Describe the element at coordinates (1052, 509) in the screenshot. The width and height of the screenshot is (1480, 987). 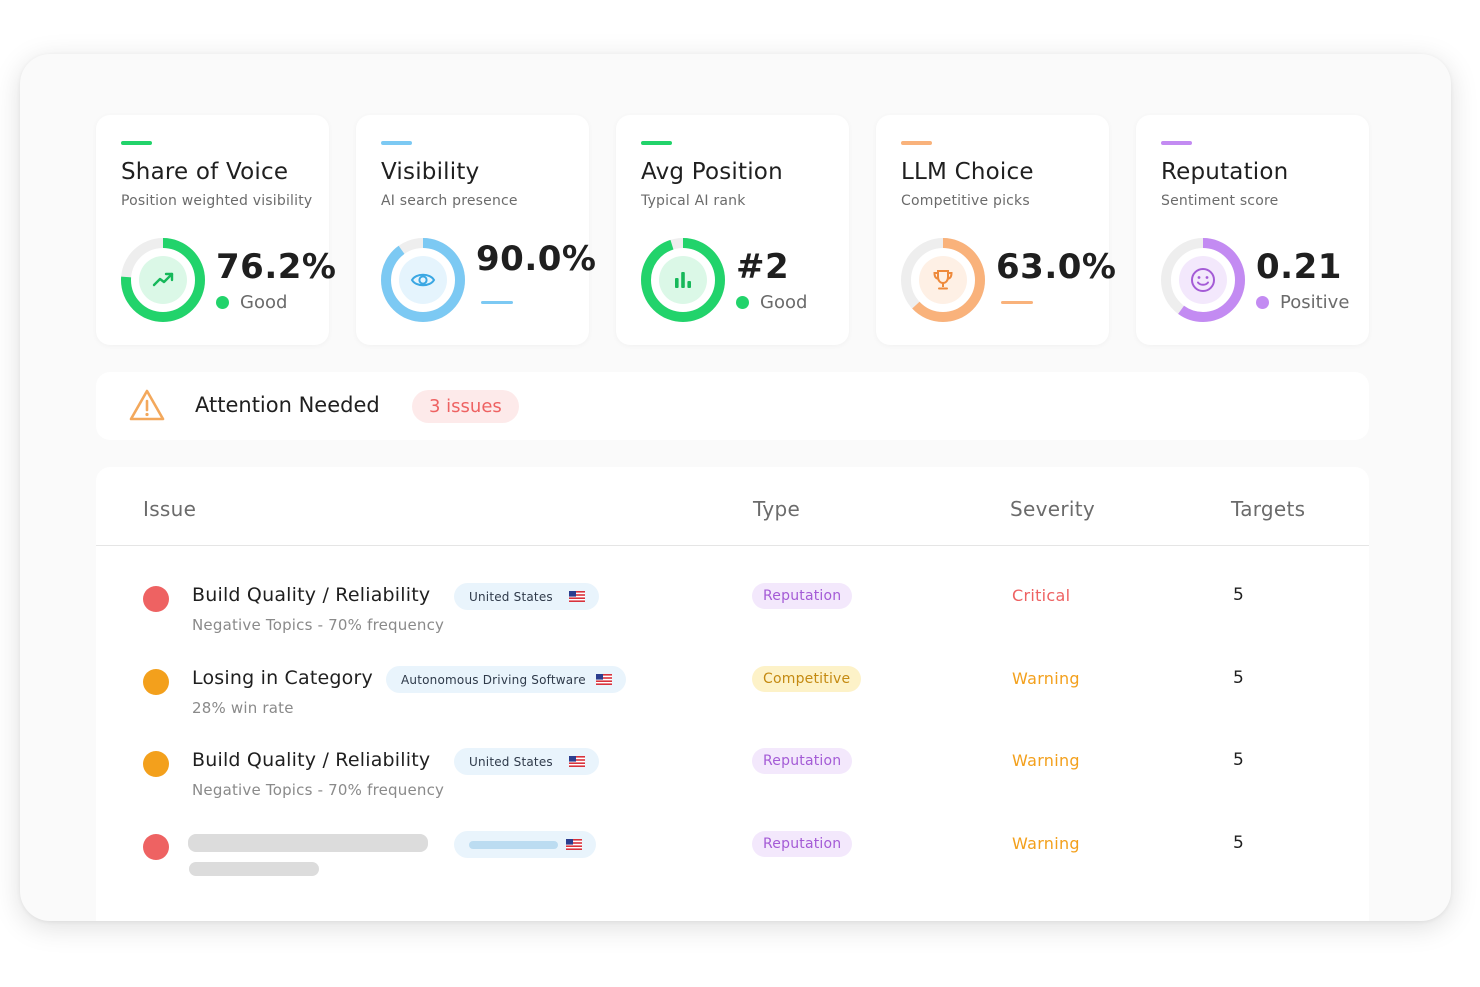
I see `column-header-severity: Severity` at that location.